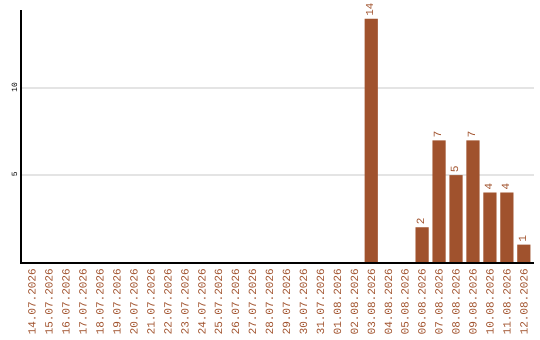 This screenshot has width=540, height=340. What do you see at coordinates (422, 221) in the screenshot?
I see `data-label: 2` at bounding box center [422, 221].